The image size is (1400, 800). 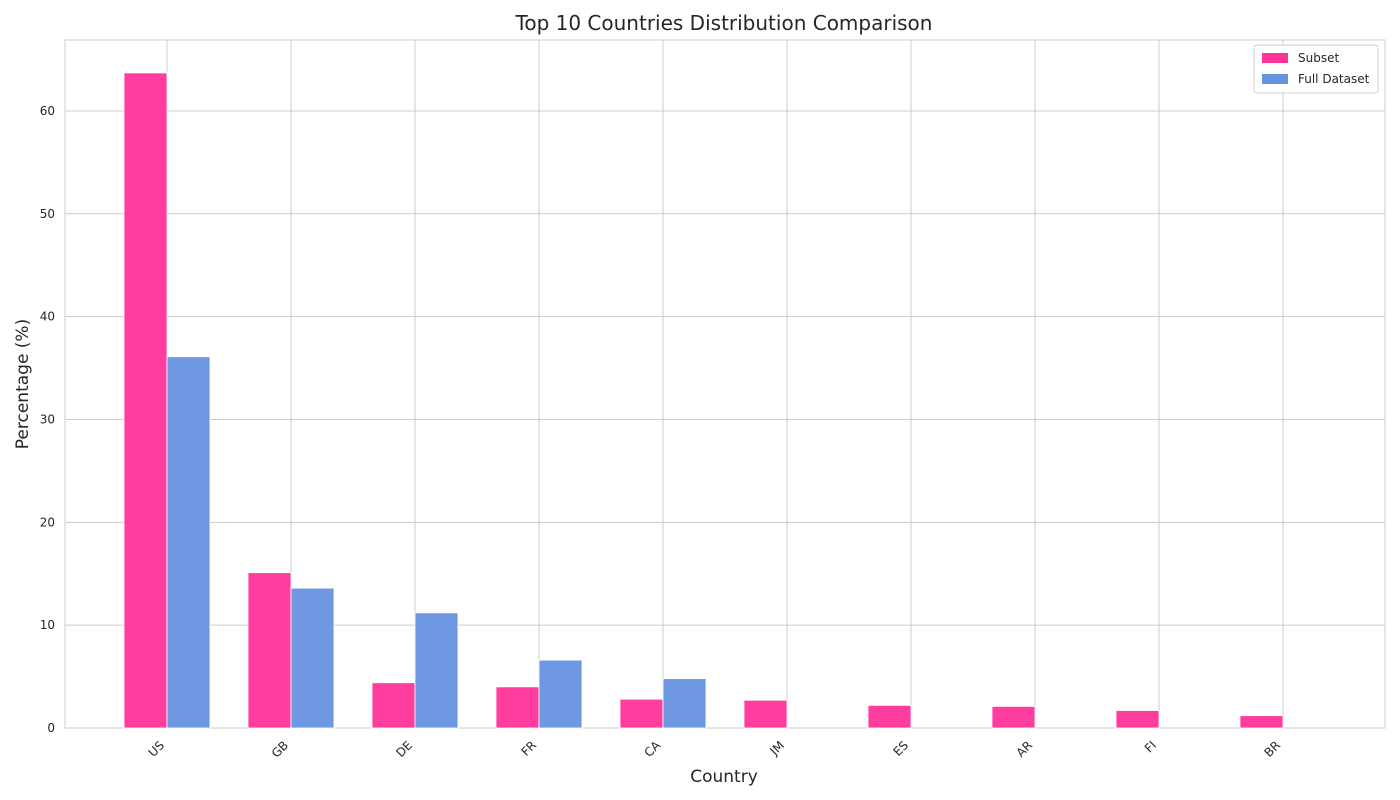 I want to click on bar-subset-br, so click(x=1261, y=722).